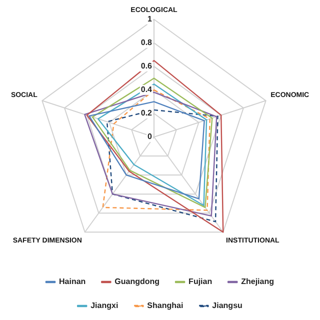 The width and height of the screenshot is (320, 320). What do you see at coordinates (165, 305) in the screenshot?
I see `legend-label: Shanghai` at bounding box center [165, 305].